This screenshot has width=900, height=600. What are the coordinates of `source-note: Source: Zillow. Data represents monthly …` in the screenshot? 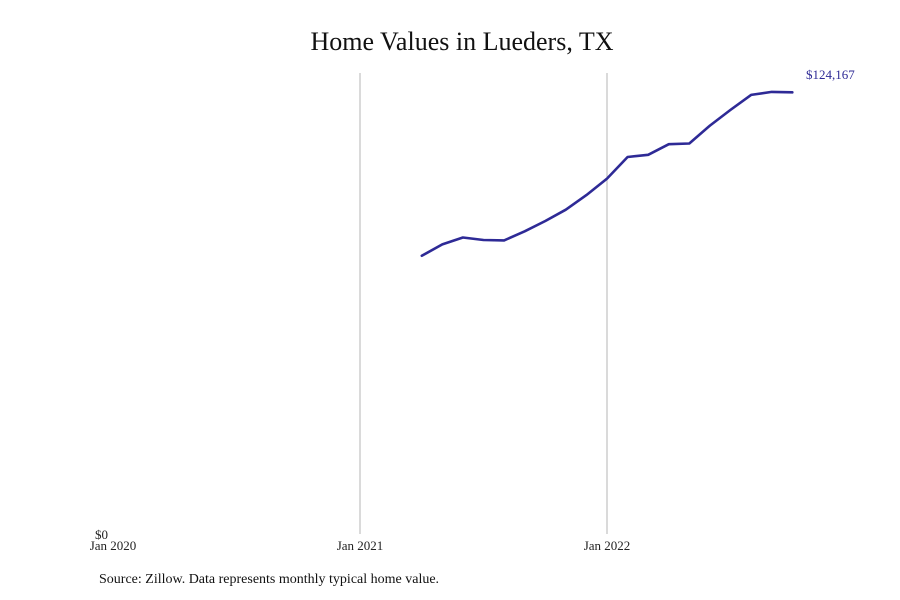 It's located at (269, 579).